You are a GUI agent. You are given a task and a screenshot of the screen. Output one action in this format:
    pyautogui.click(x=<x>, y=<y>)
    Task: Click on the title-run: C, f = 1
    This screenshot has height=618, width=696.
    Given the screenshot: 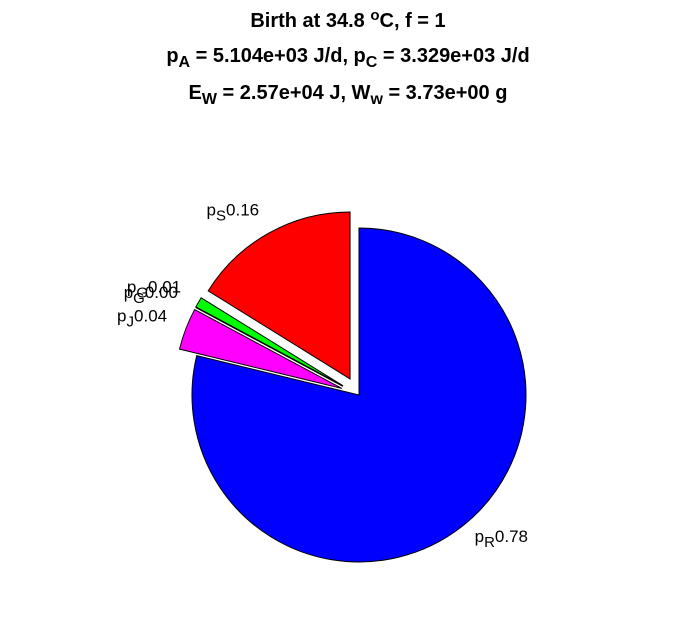 What is the action you would take?
    pyautogui.click(x=413, y=21)
    